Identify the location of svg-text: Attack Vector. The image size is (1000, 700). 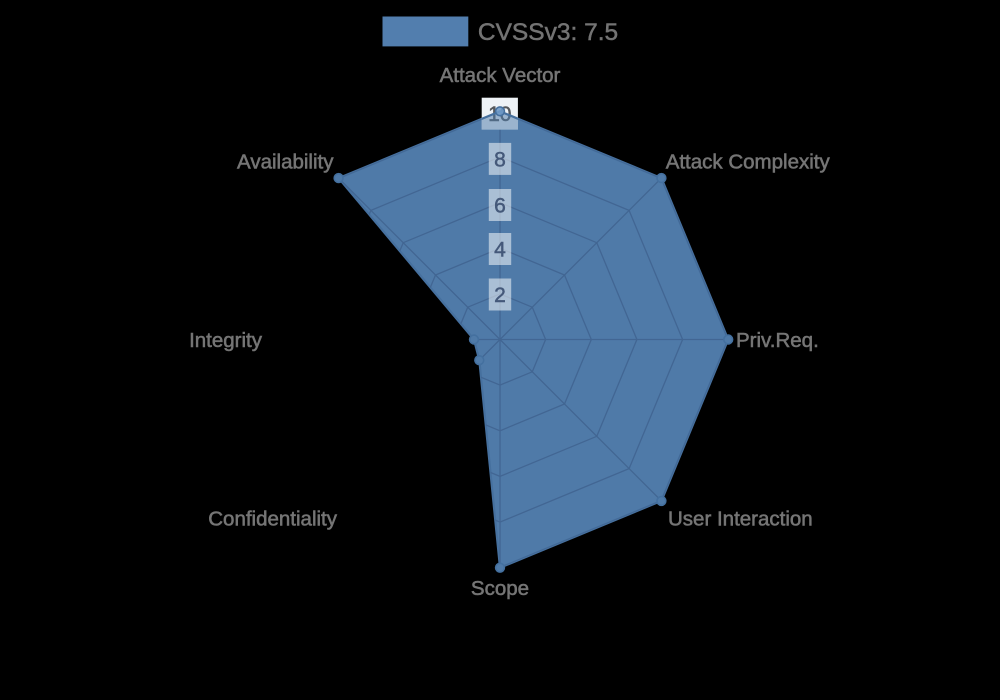
(500, 75).